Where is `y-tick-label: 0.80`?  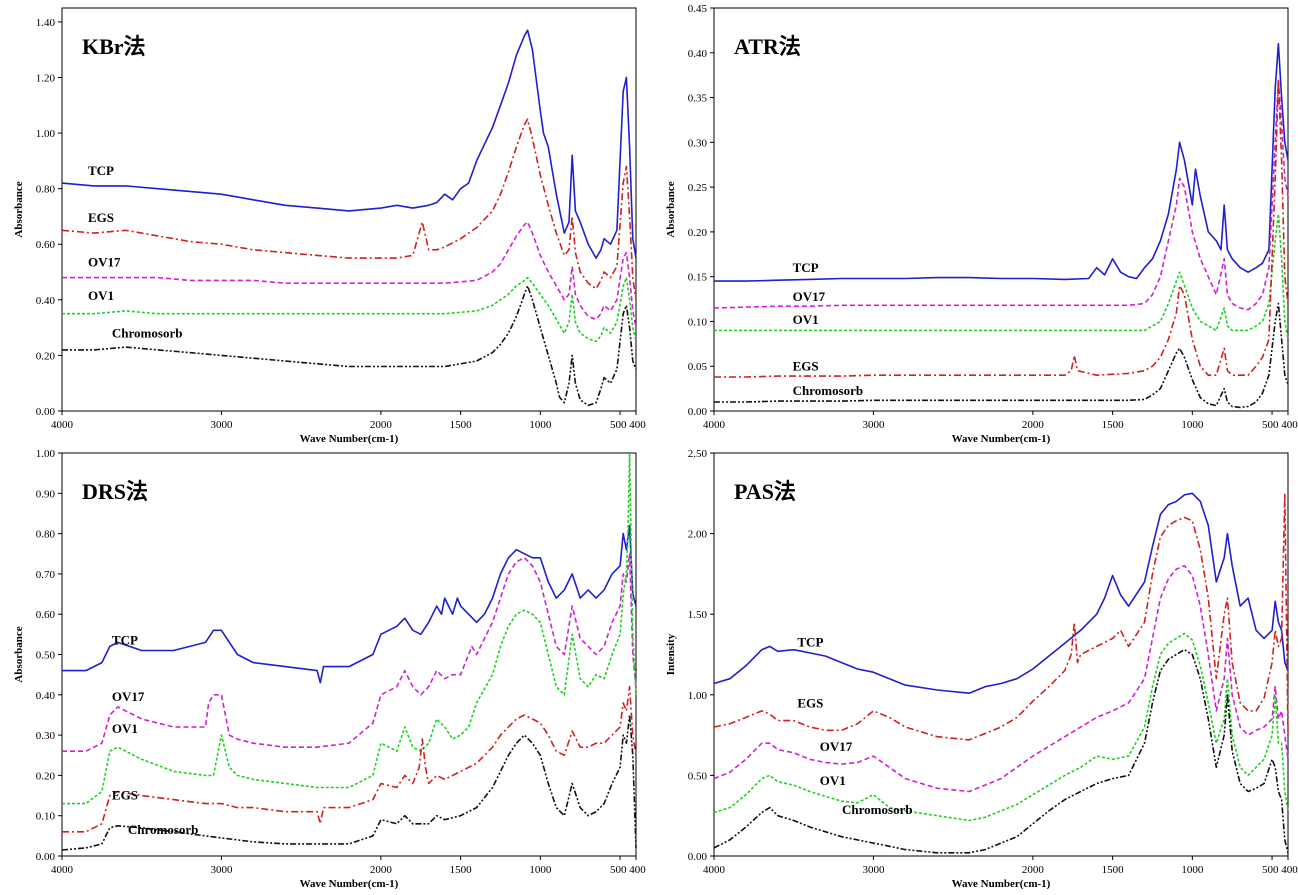
y-tick-label: 0.80 is located at coordinates (46, 190).